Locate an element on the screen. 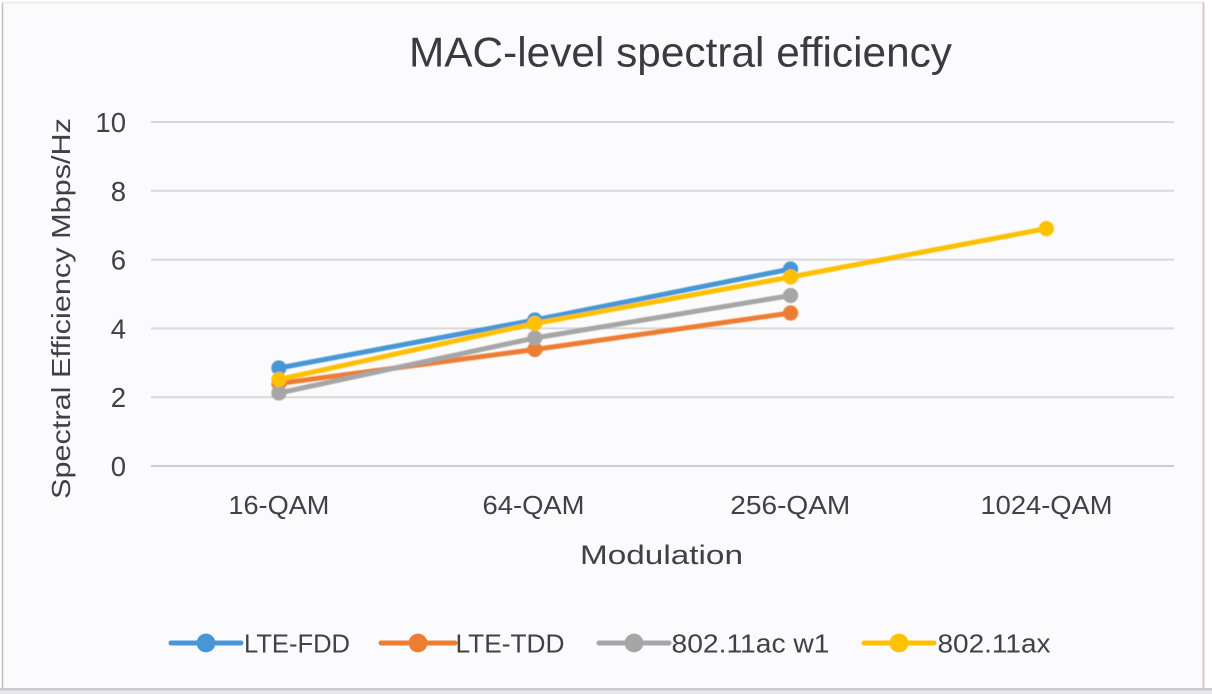  svg-text: 16-QAM is located at coordinates (278, 505).